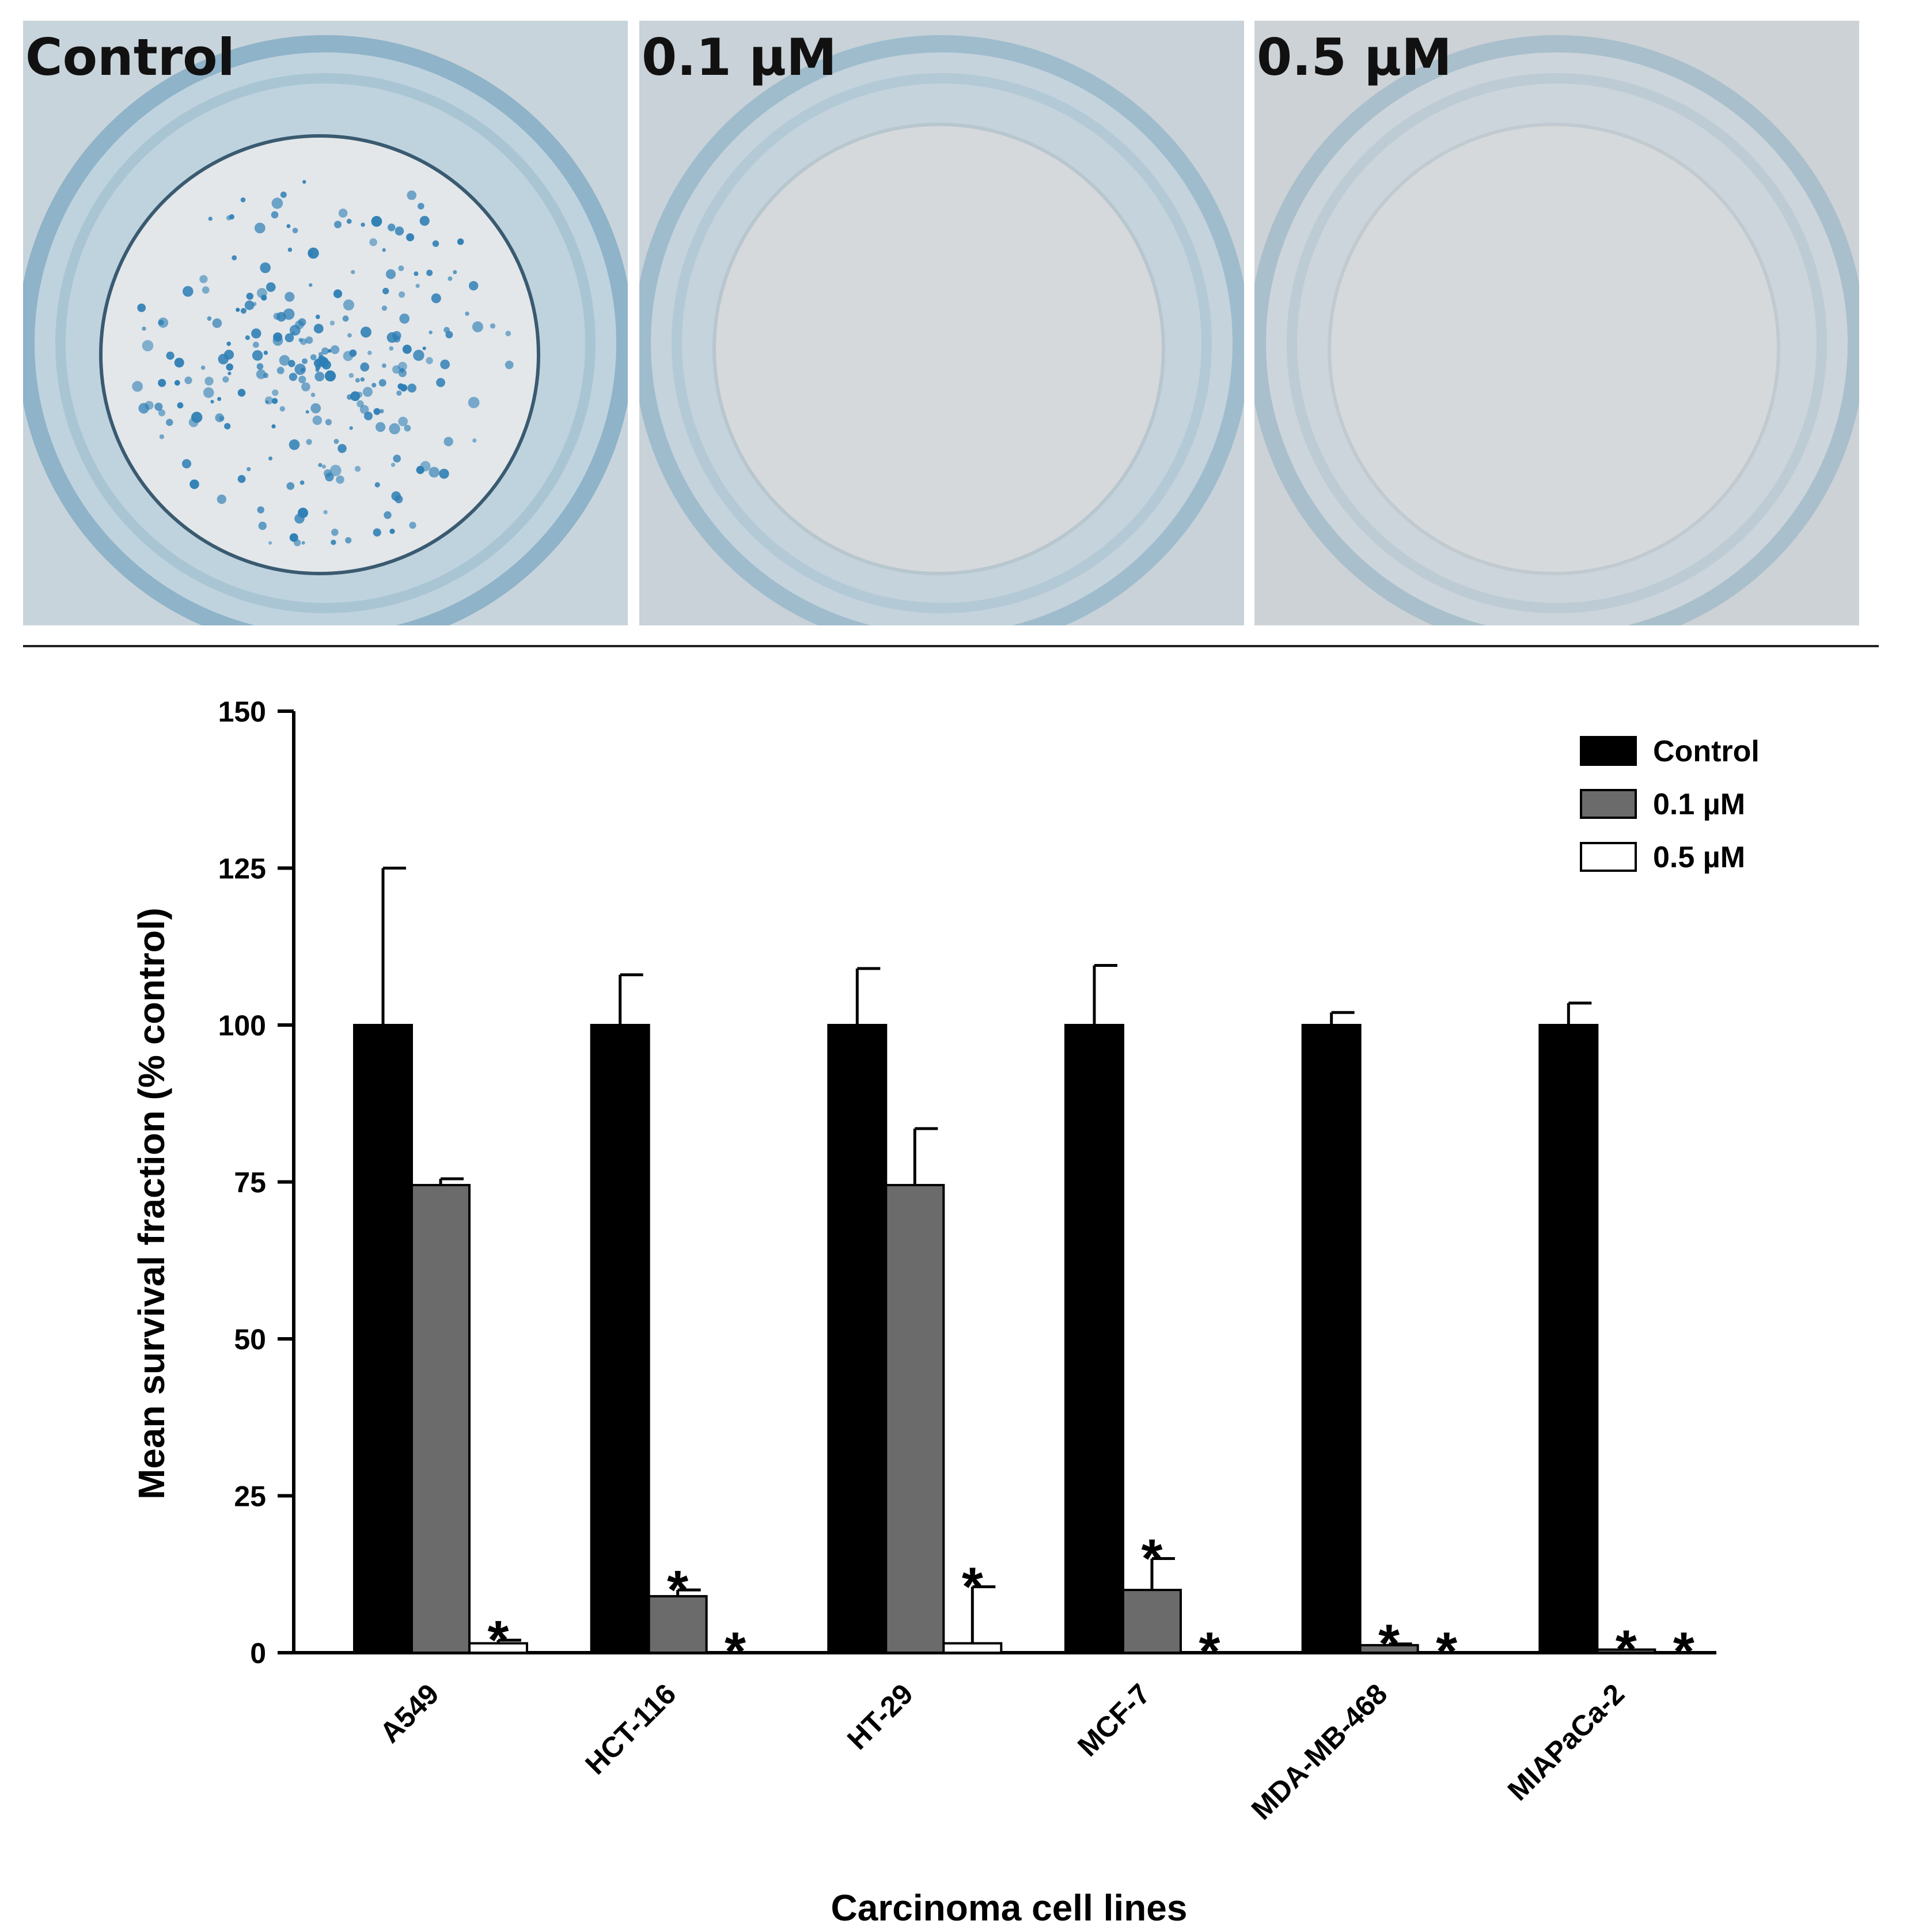 The height and width of the screenshot is (1932, 1907). I want to click on divider-line, so click(951, 646).